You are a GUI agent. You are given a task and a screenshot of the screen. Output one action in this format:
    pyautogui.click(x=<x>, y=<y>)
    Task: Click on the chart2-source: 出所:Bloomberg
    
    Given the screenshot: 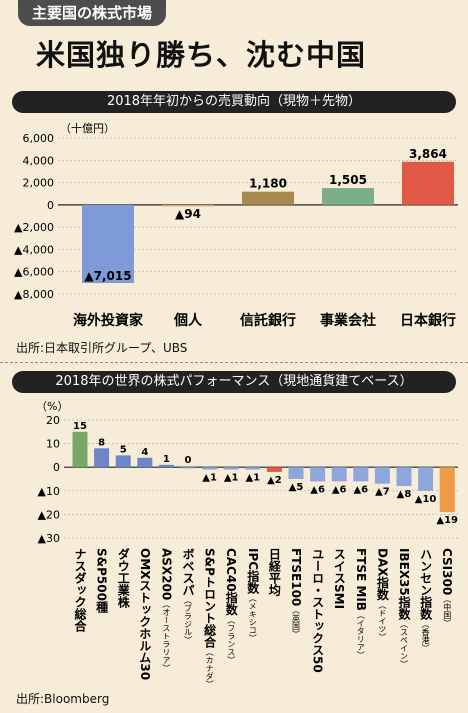 What is the action you would take?
    pyautogui.click(x=63, y=699)
    